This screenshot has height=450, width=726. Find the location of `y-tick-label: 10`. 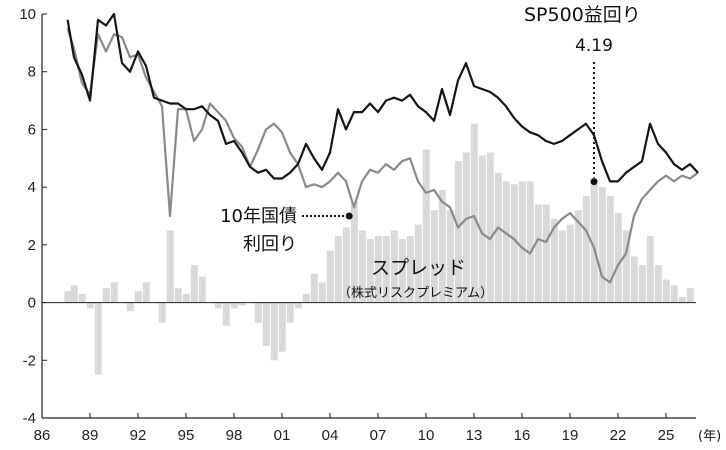

y-tick-label: 10 is located at coordinates (27, 14).